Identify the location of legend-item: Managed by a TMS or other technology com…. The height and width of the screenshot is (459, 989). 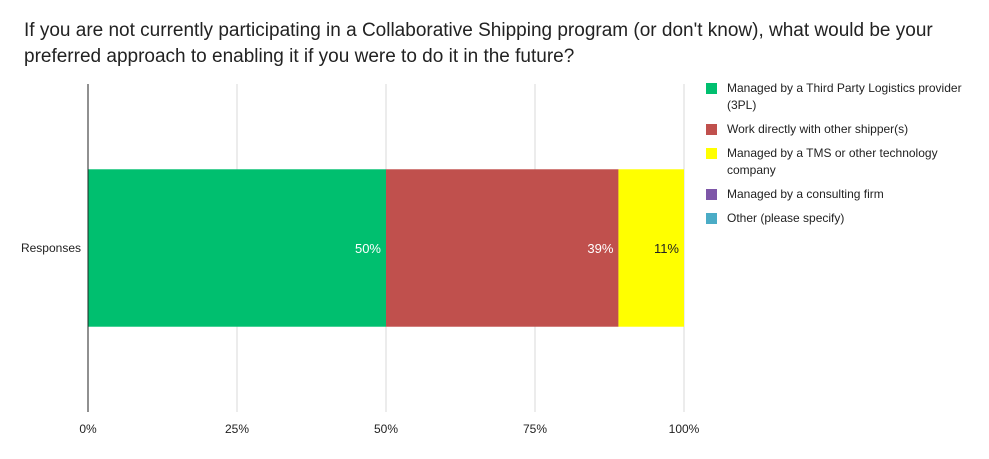
(836, 162).